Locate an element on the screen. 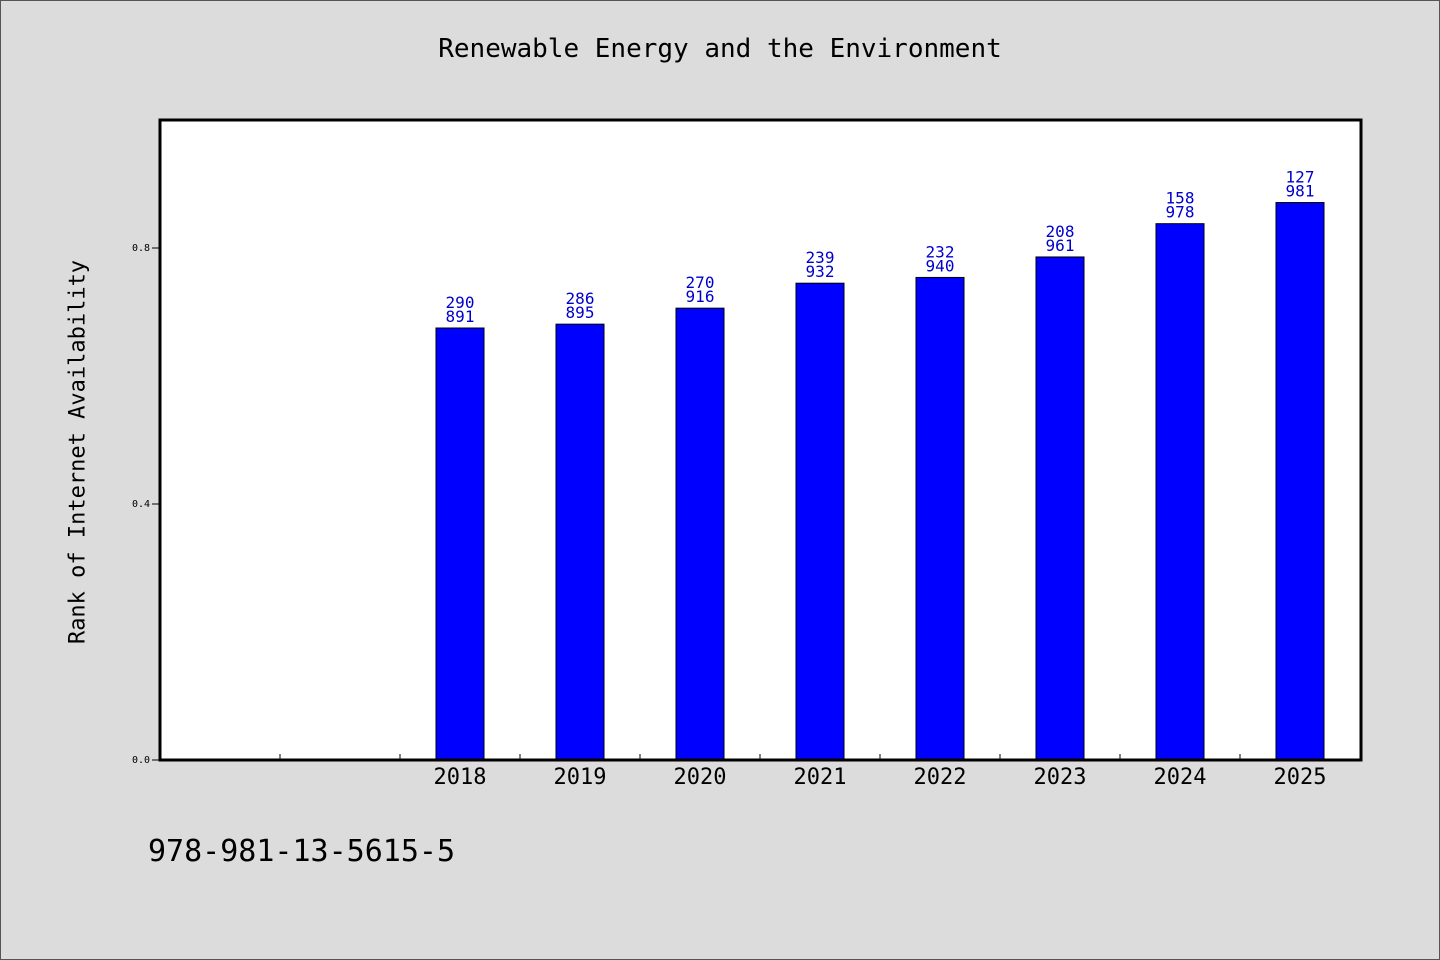 This screenshot has width=1440, height=960. bar-2025 is located at coordinates (1300, 481).